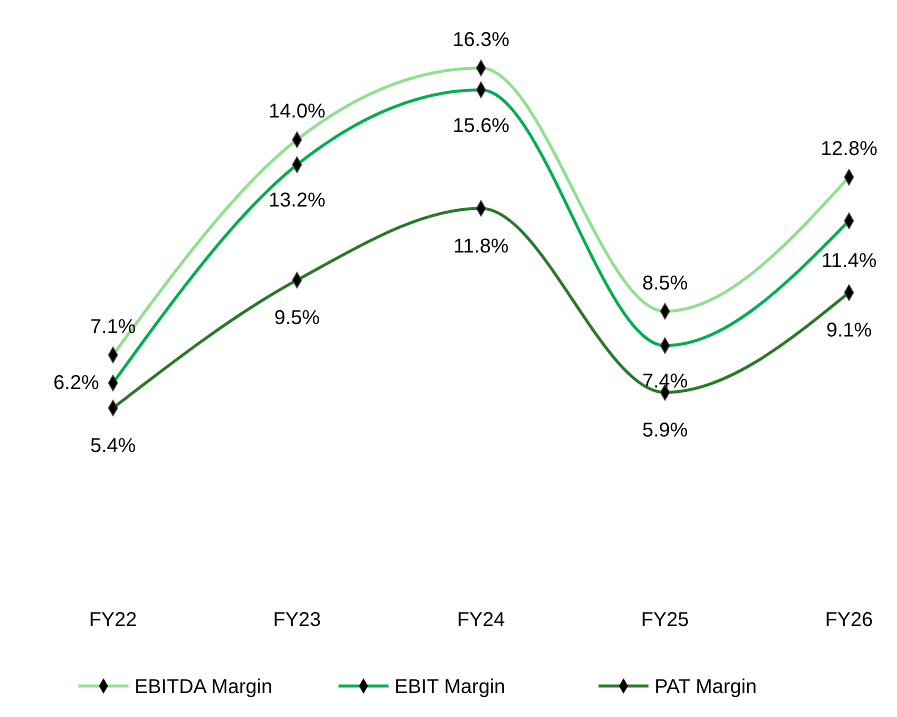  I want to click on data-label: 15.6%, so click(481, 125).